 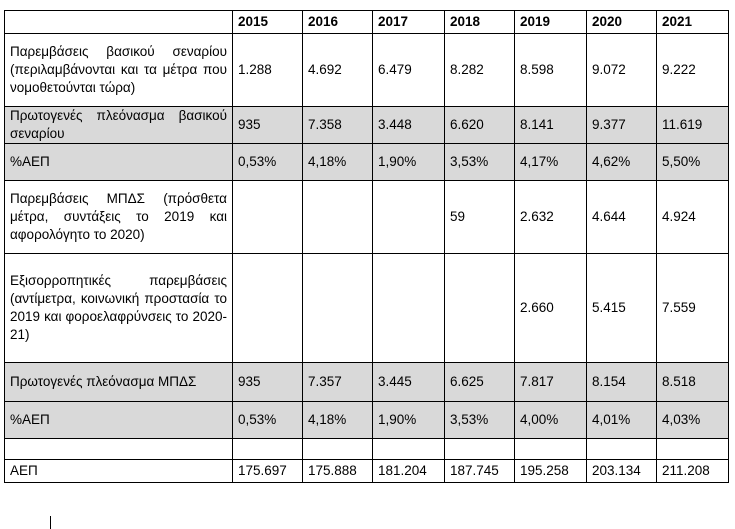 What do you see at coordinates (408, 22) in the screenshot?
I see `header-cell: 2017` at bounding box center [408, 22].